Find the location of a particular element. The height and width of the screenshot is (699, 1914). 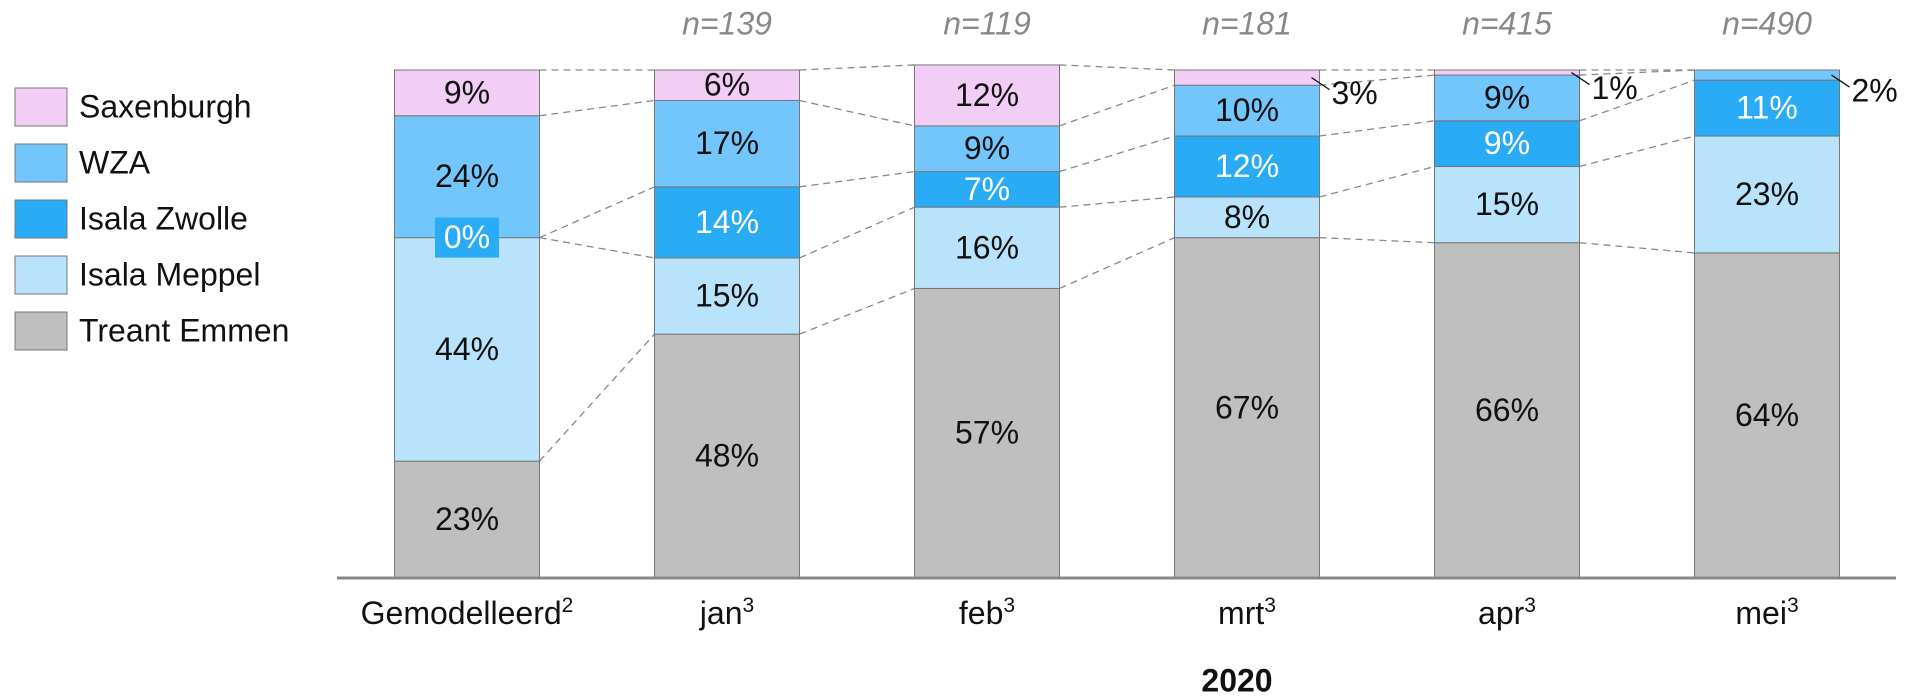

legend-label: Saxenburgh is located at coordinates (165, 106).